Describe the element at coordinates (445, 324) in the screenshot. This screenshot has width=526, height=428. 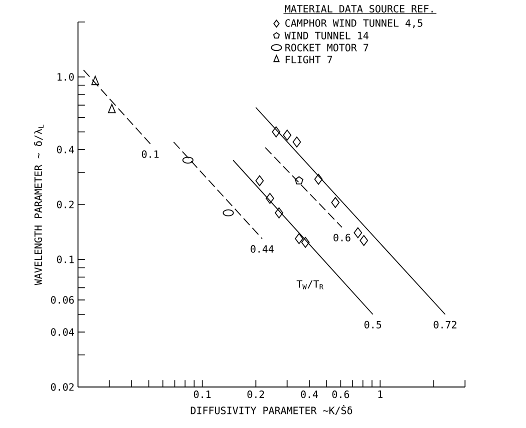
I see `annotation: 0.72` at that location.